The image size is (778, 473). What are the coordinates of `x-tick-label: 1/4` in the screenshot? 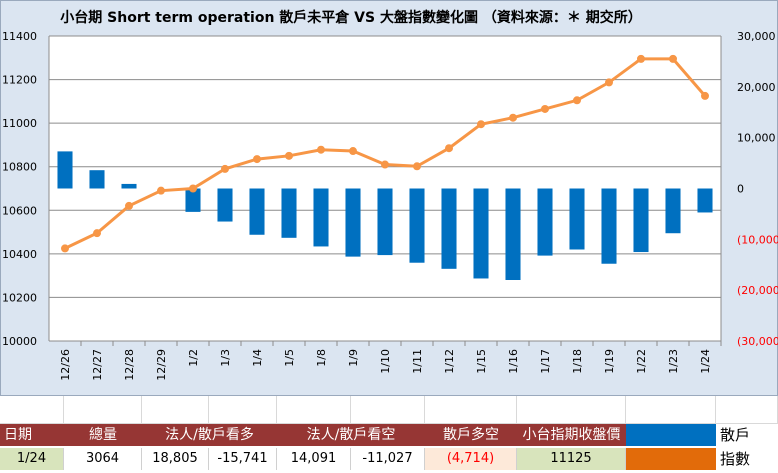 It's located at (257, 358).